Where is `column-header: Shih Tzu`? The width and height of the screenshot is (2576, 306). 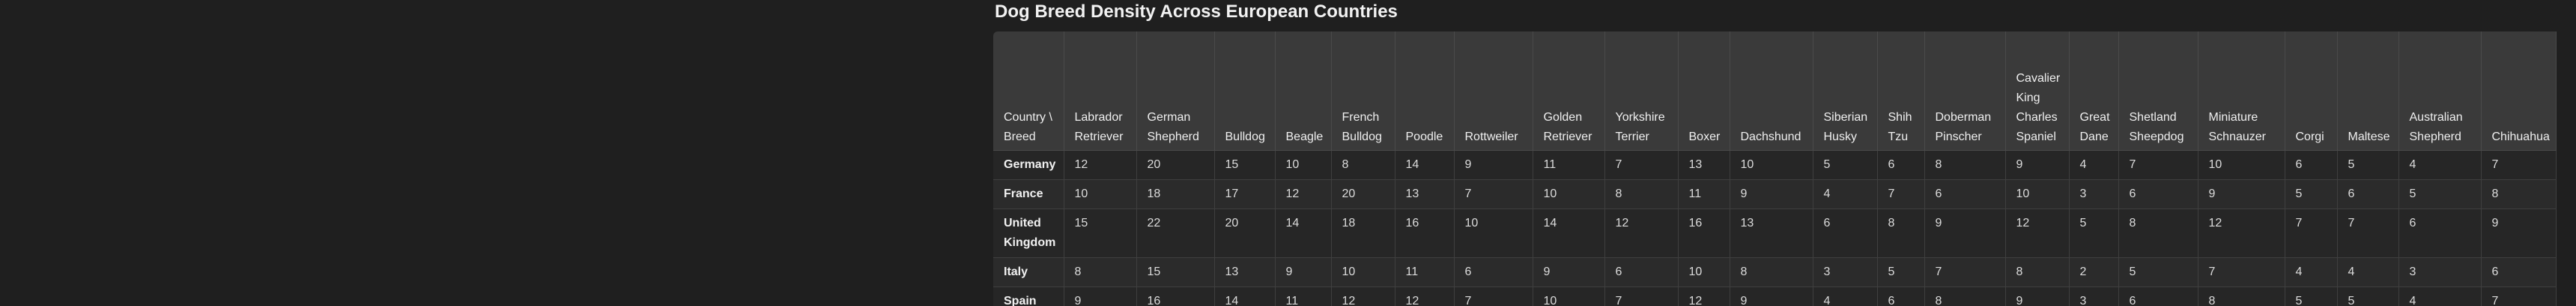
column-header: Shih Tzu is located at coordinates (1901, 91).